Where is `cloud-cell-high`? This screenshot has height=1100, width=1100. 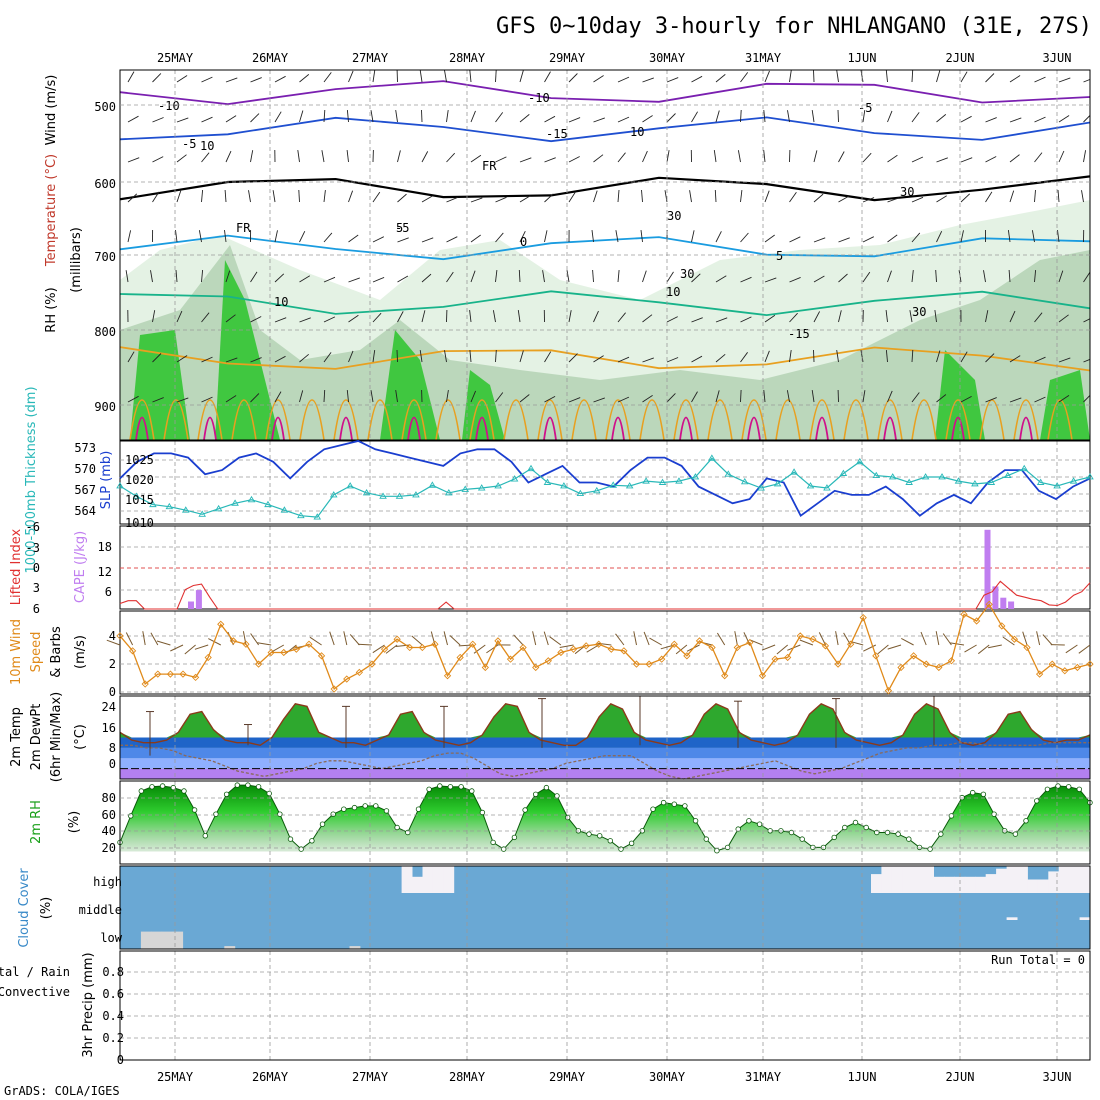
cloud-cell-high is located at coordinates (1064, 879).